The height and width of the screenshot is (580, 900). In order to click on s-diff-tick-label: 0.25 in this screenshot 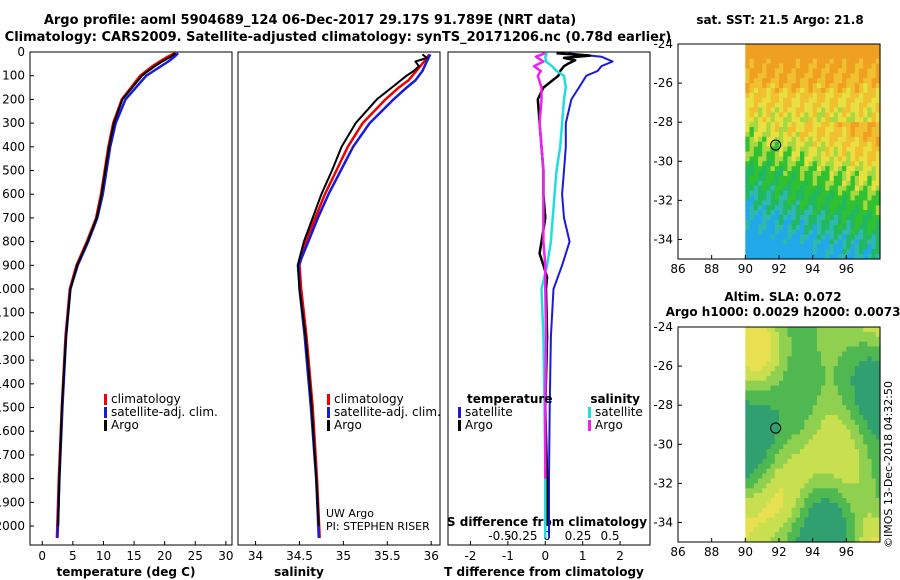, I will do `click(578, 536)`.